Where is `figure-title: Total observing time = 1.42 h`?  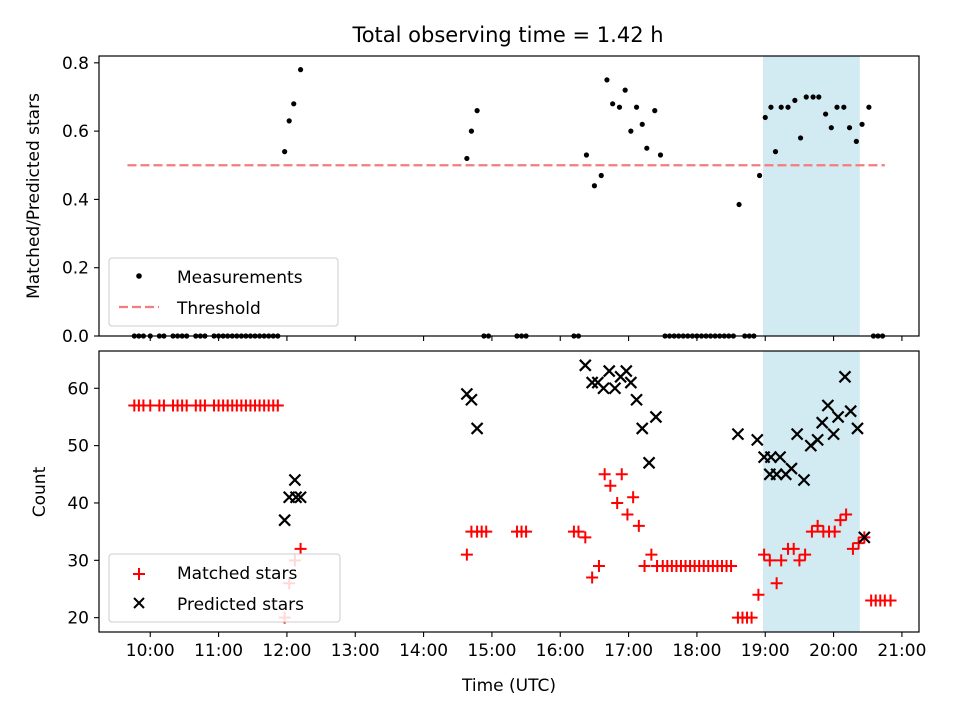
figure-title: Total observing time = 1.42 h is located at coordinates (507, 35).